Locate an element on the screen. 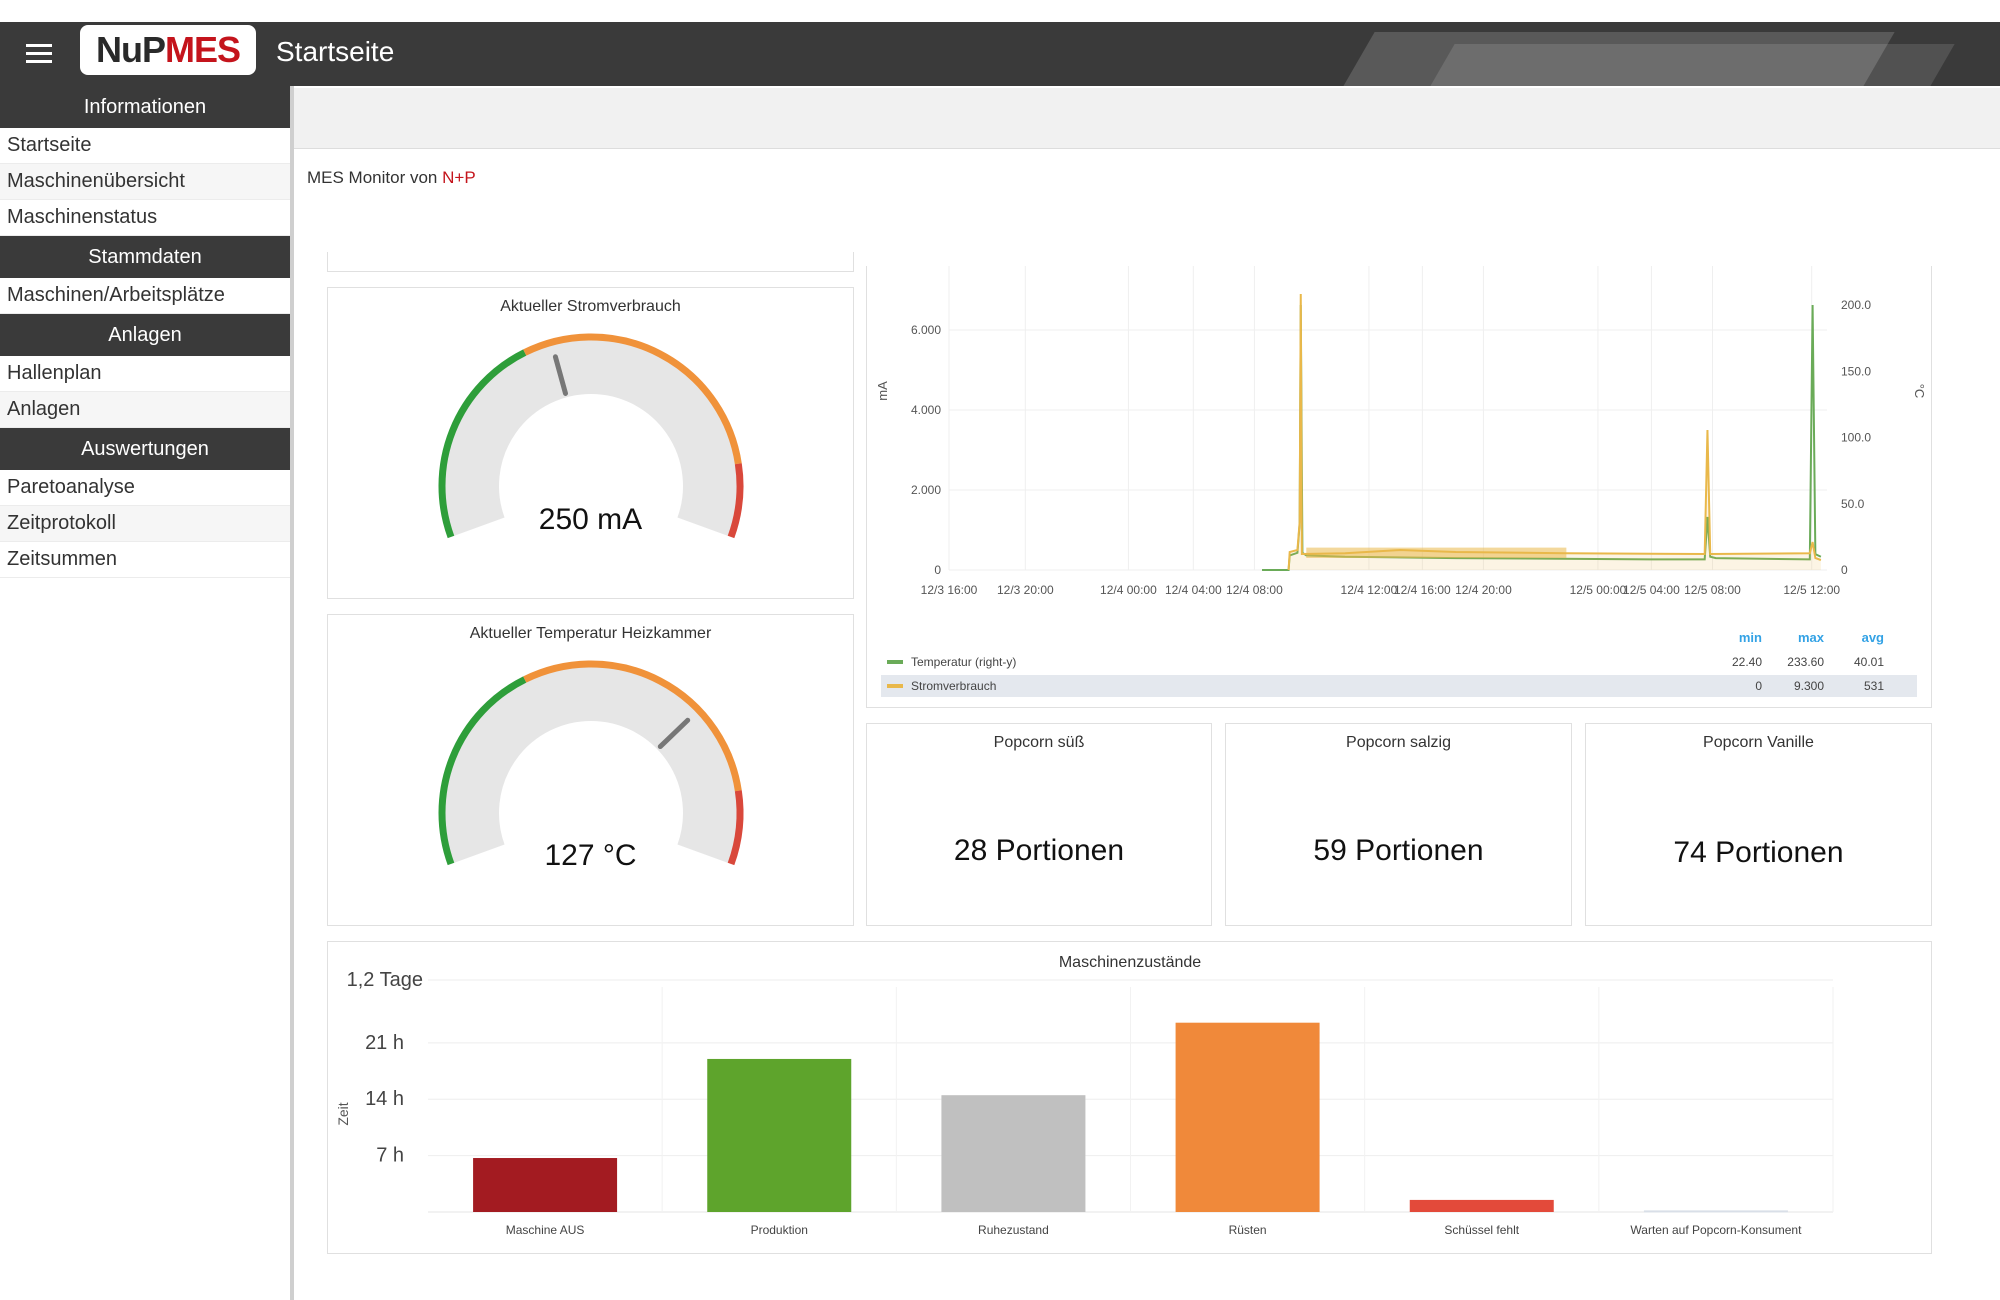  y2-axis-label: °C is located at coordinates (1919, 391).